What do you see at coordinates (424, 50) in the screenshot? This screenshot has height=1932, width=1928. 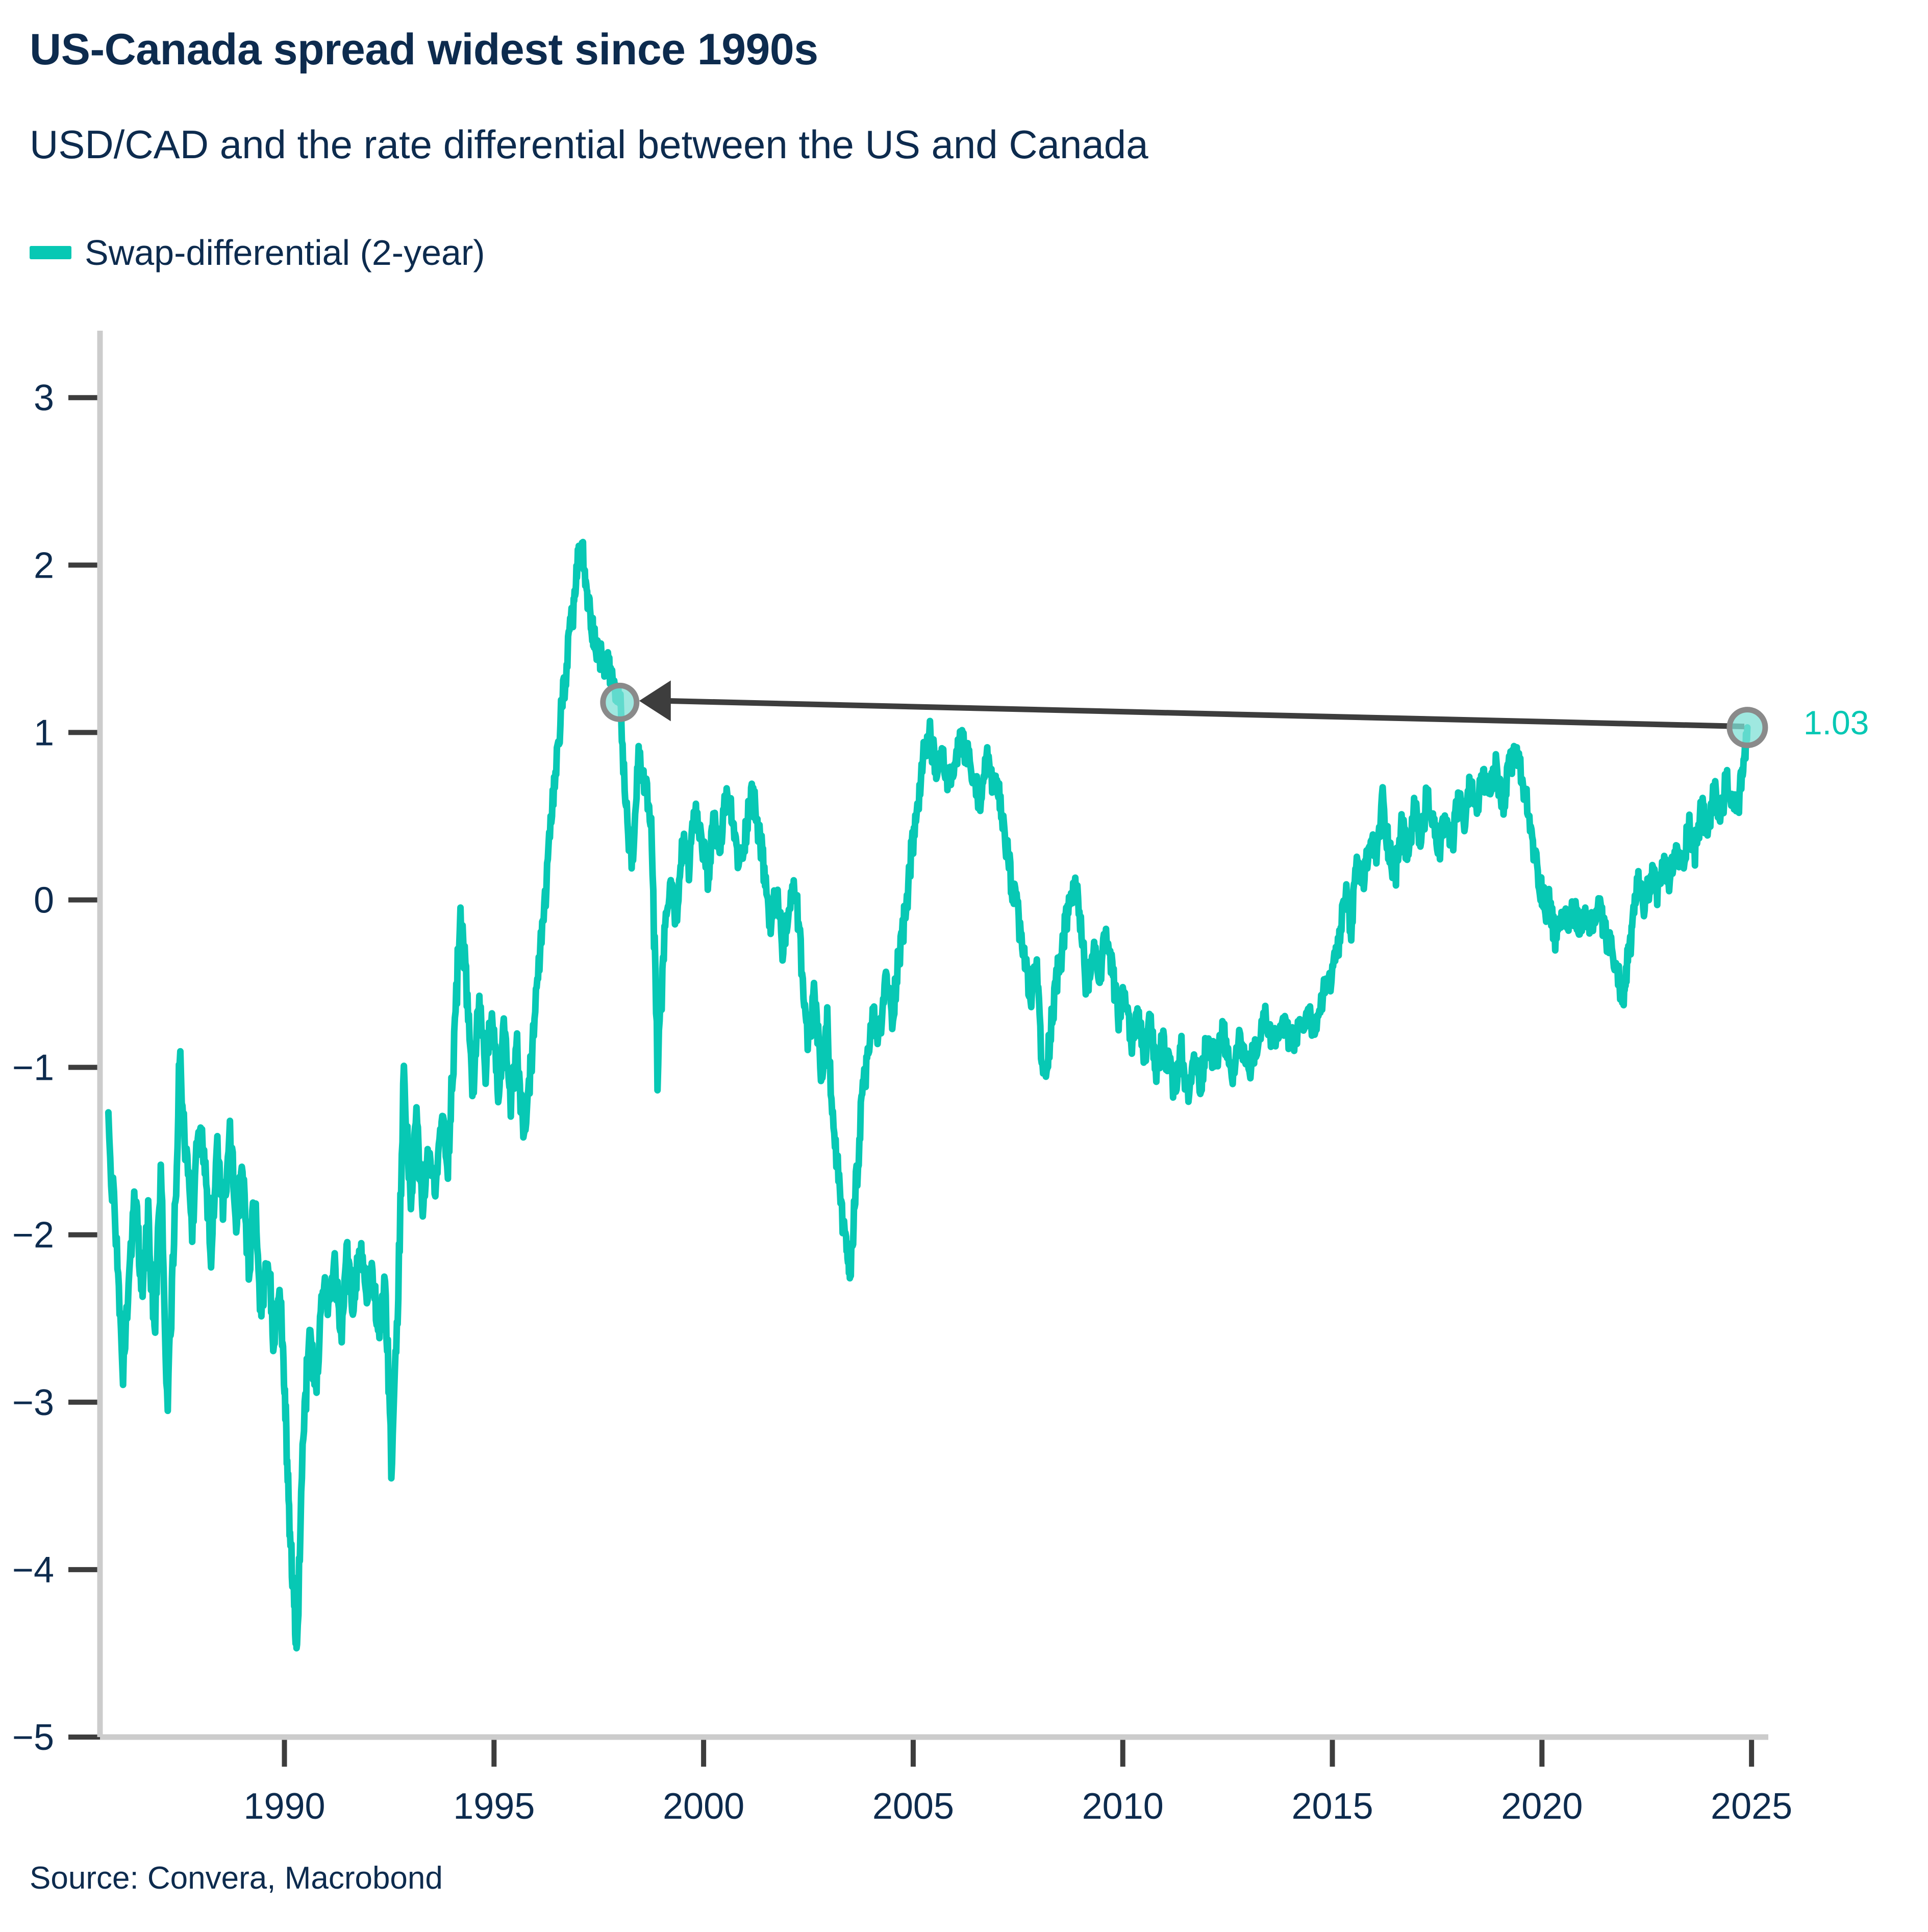 I see `page-title: US-Canada spread widest since 1990s` at bounding box center [424, 50].